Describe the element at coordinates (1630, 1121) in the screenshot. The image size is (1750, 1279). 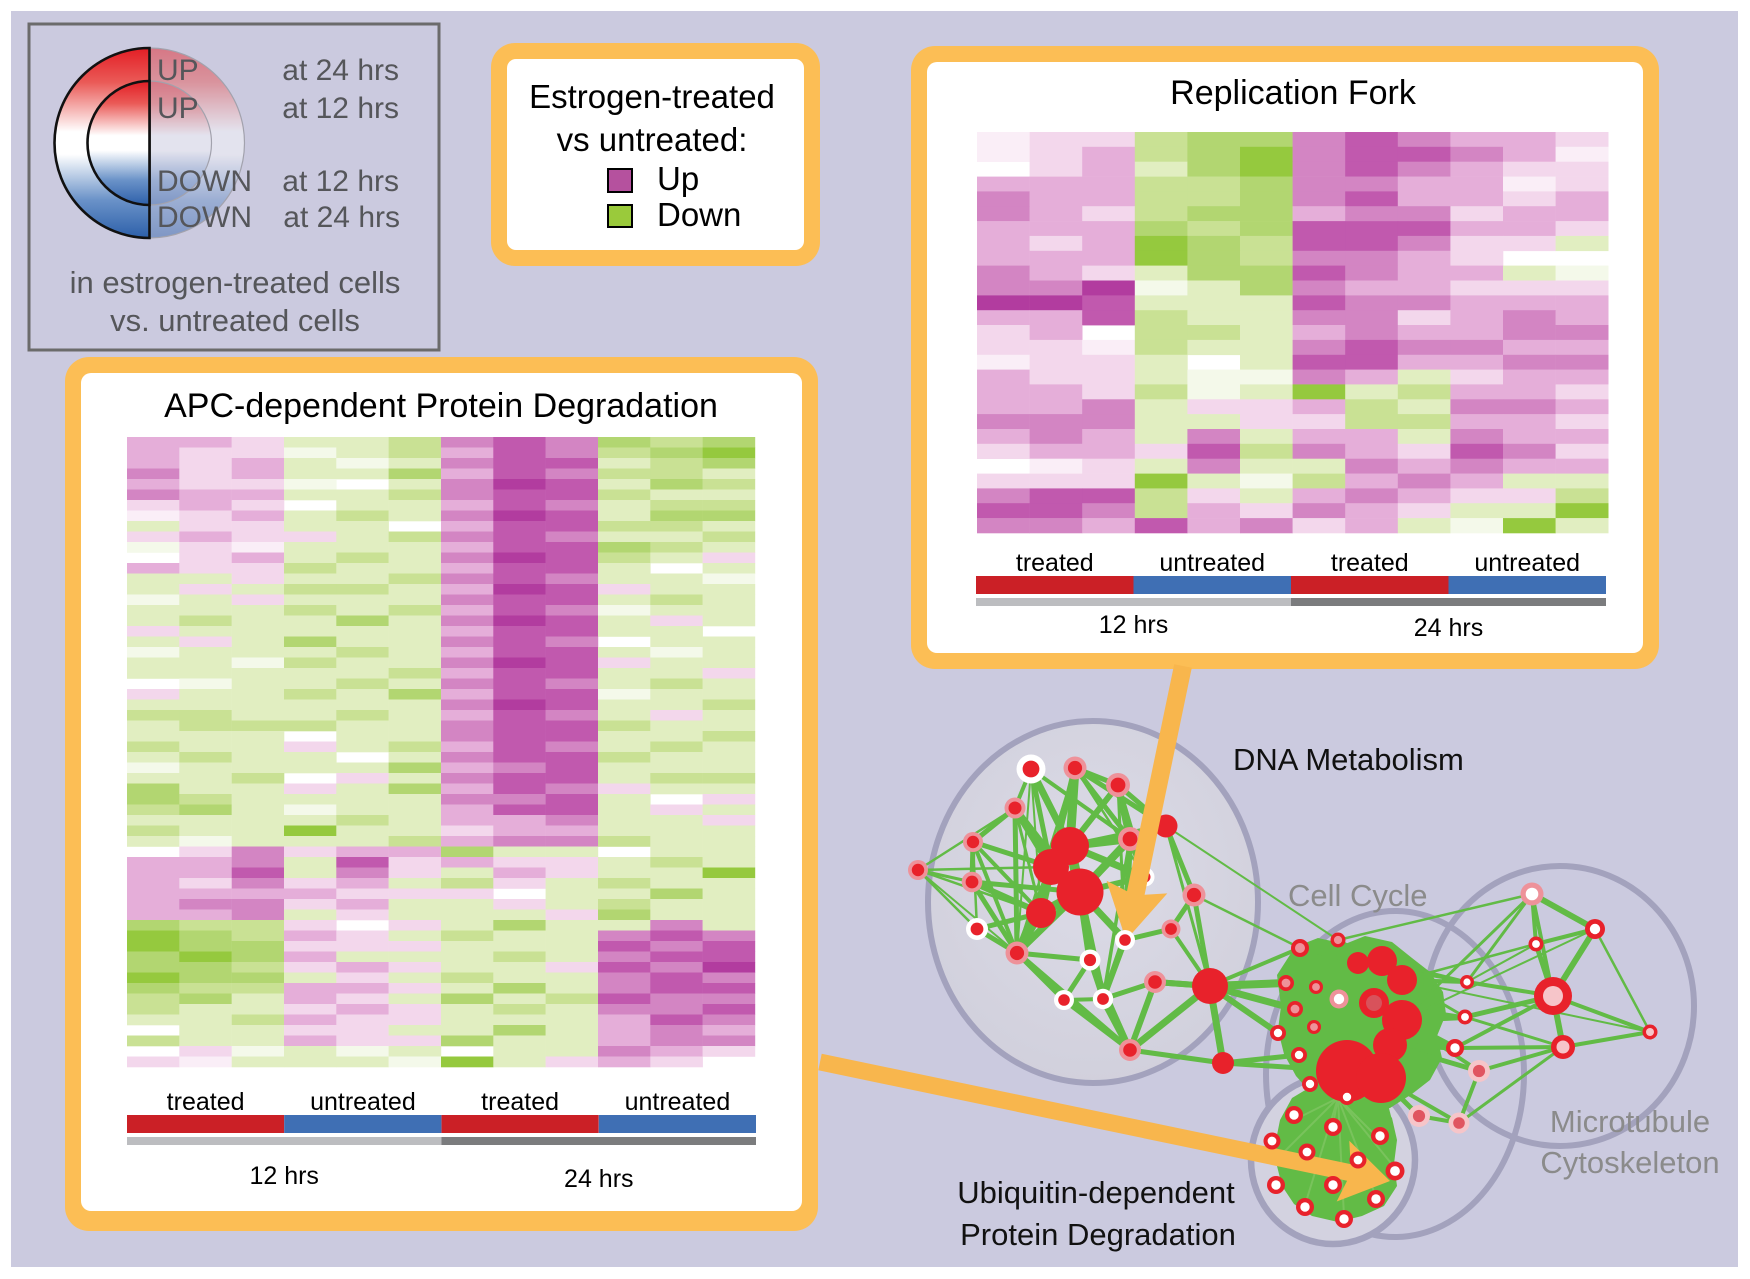
I see `svg-text: Microtubule` at that location.